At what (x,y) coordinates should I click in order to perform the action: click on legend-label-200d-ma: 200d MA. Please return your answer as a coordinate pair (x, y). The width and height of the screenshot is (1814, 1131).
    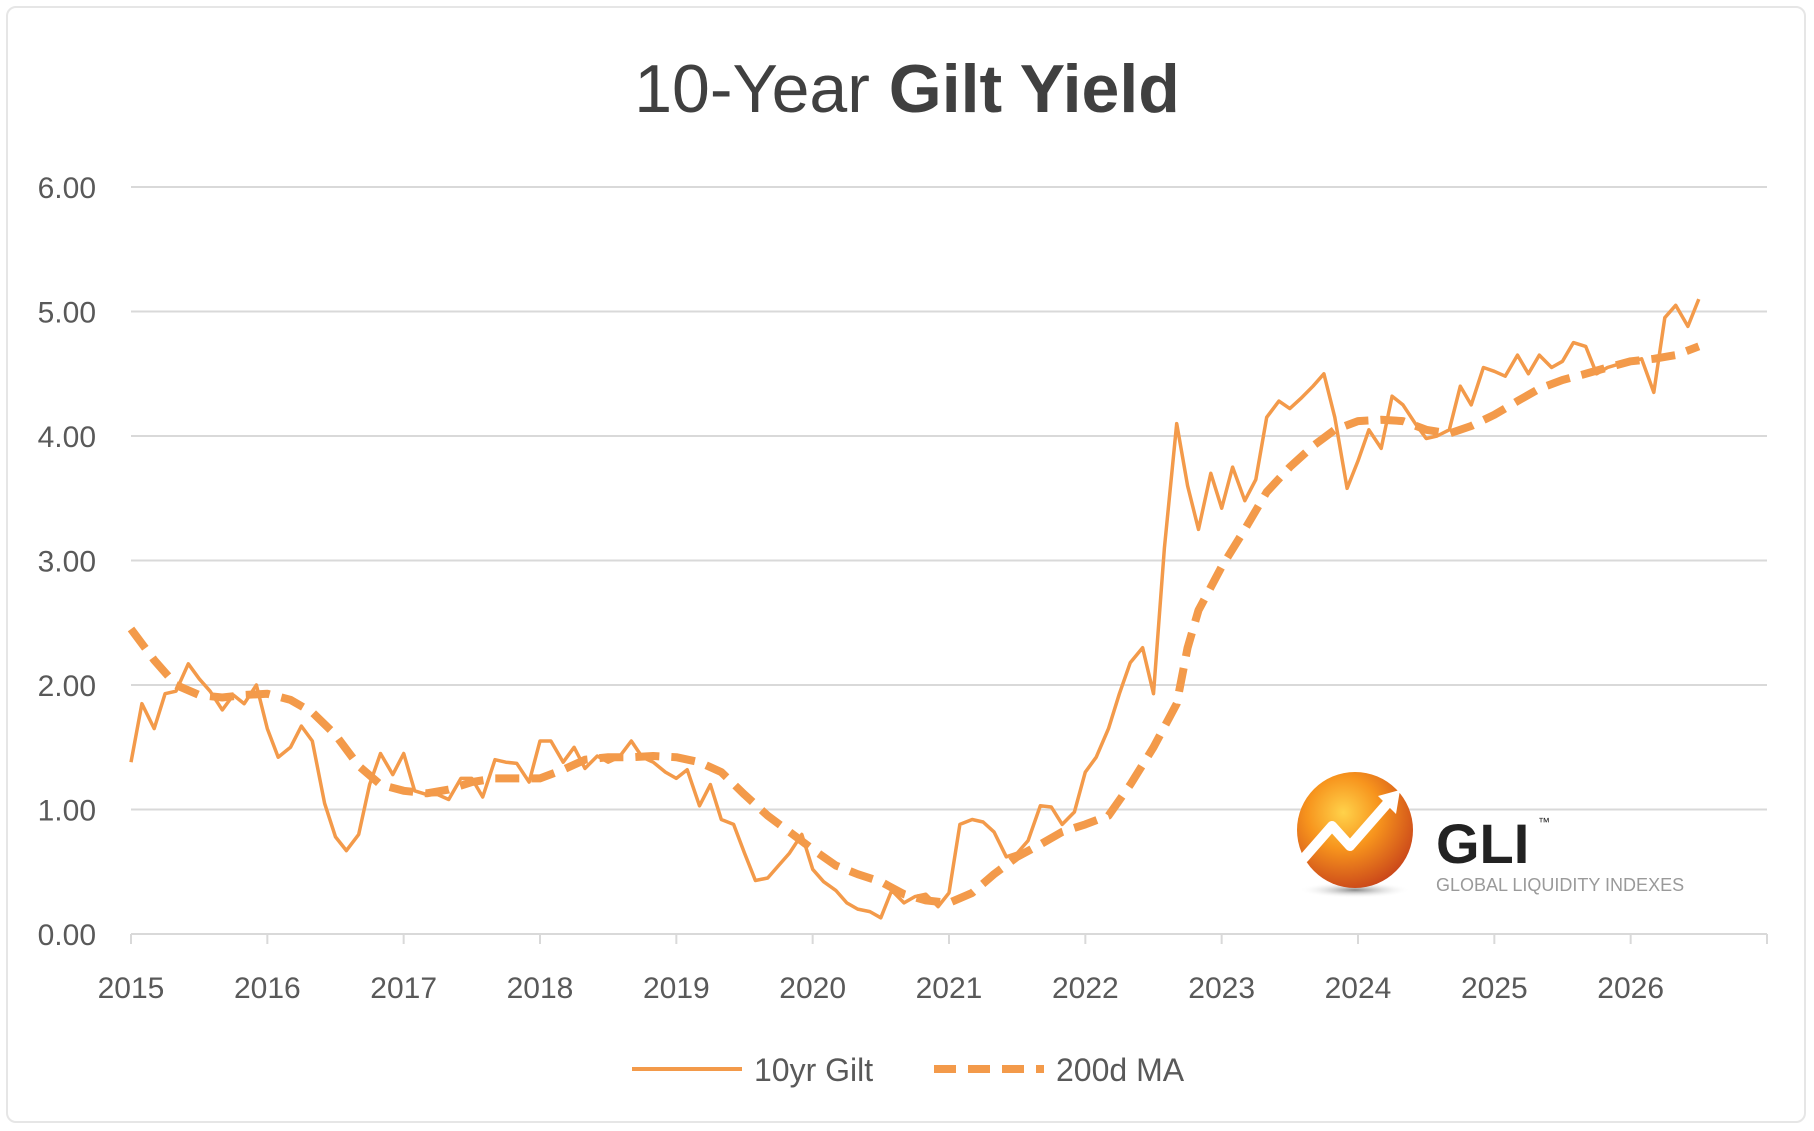
    Looking at the image, I should click on (1120, 1070).